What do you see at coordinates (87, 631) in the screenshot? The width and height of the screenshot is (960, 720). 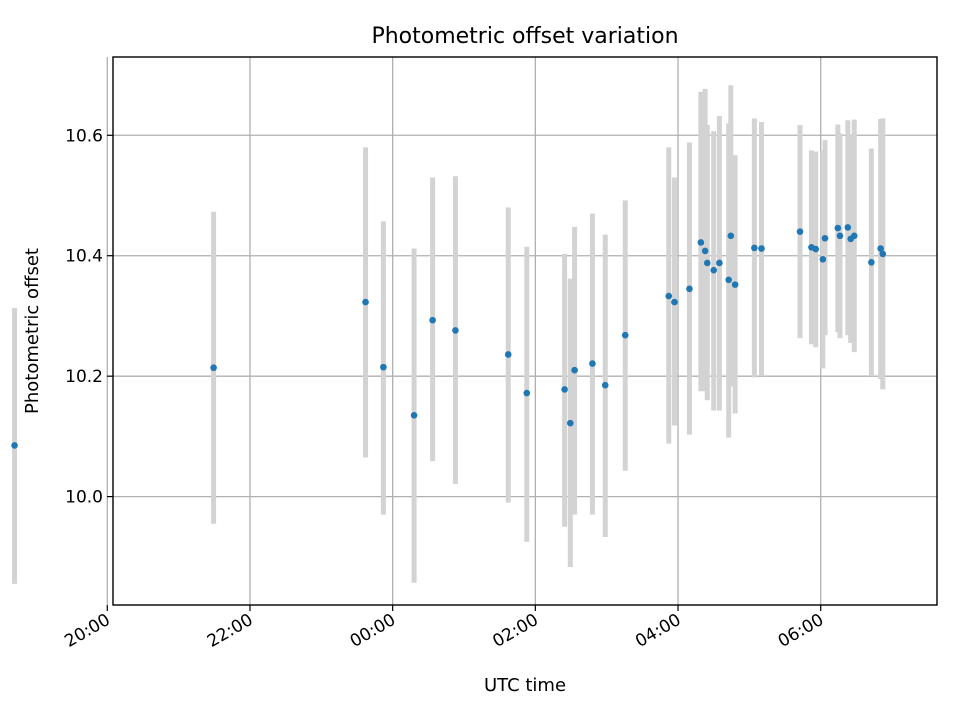 I see `x-tick-label: 20:00` at bounding box center [87, 631].